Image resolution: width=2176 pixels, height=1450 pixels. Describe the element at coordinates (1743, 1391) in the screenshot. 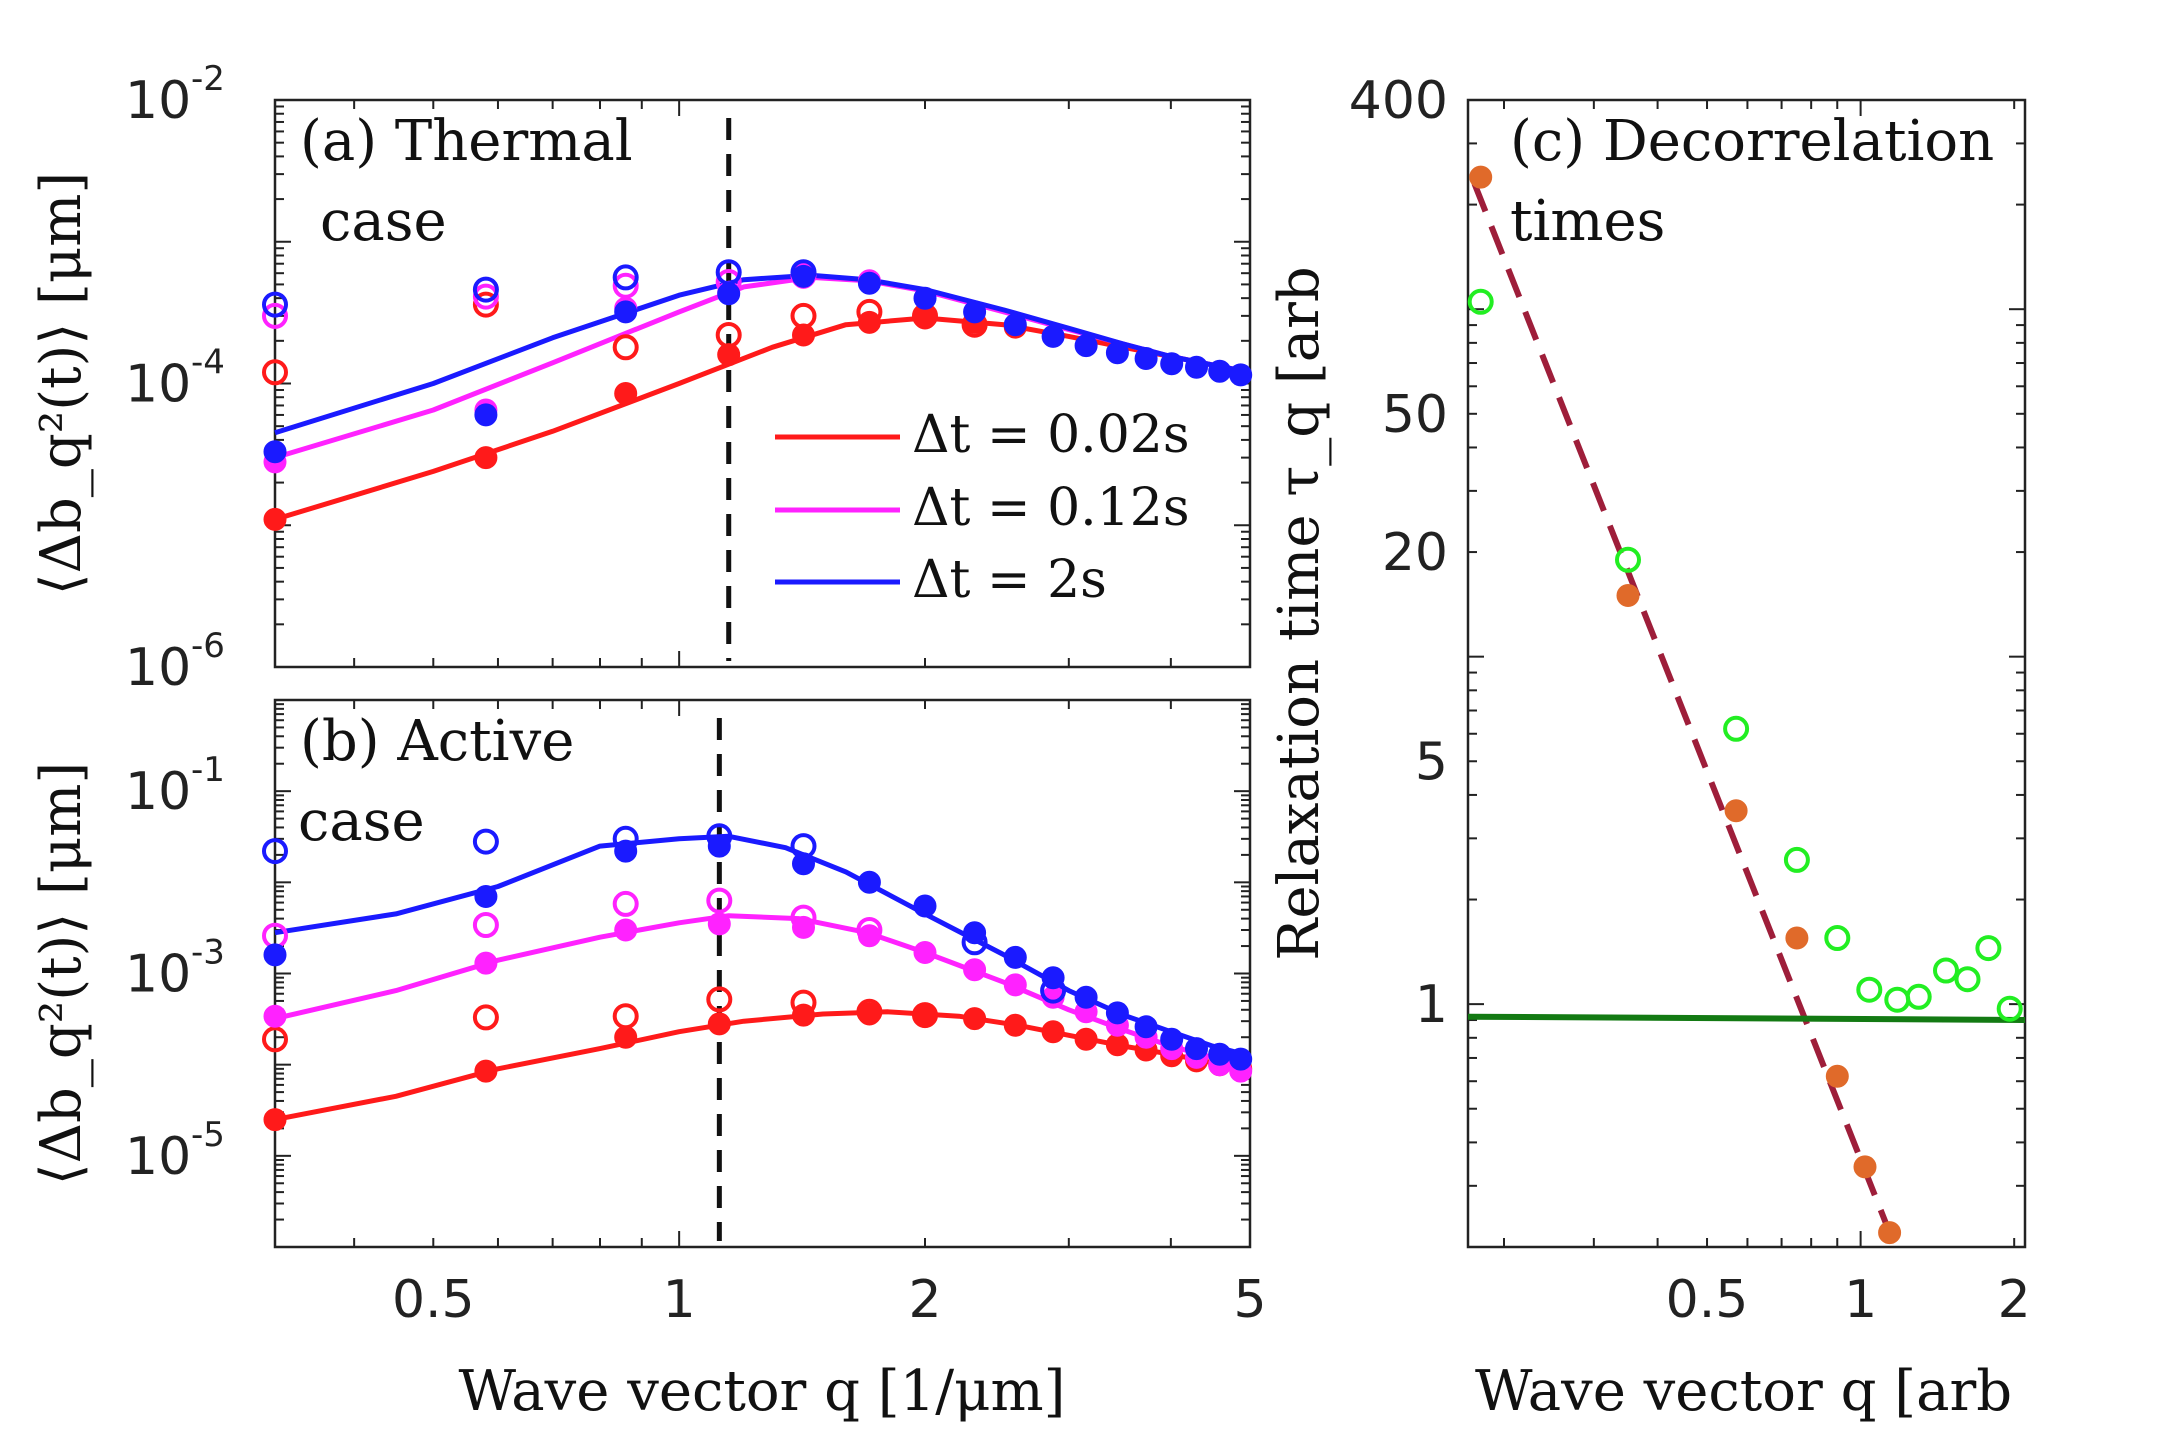

I see `panel-c-xlabel: Wave vector q [arb` at that location.